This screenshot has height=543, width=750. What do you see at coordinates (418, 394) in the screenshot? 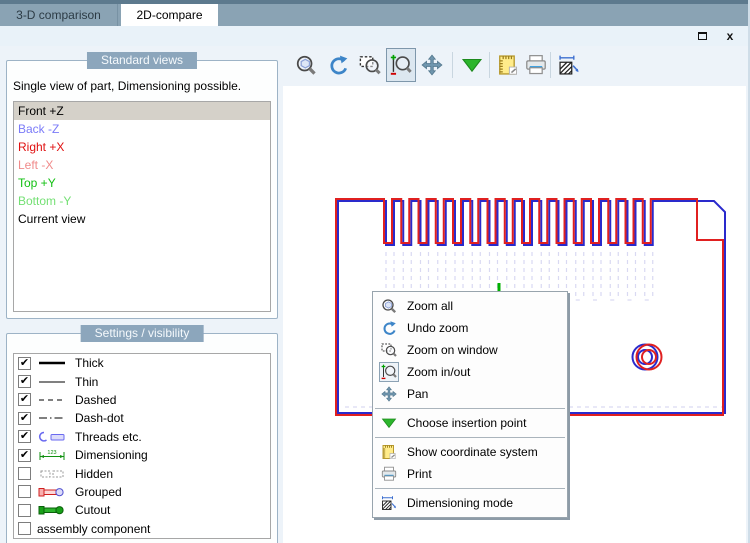
I see `menu-item-label: Pan` at bounding box center [418, 394].